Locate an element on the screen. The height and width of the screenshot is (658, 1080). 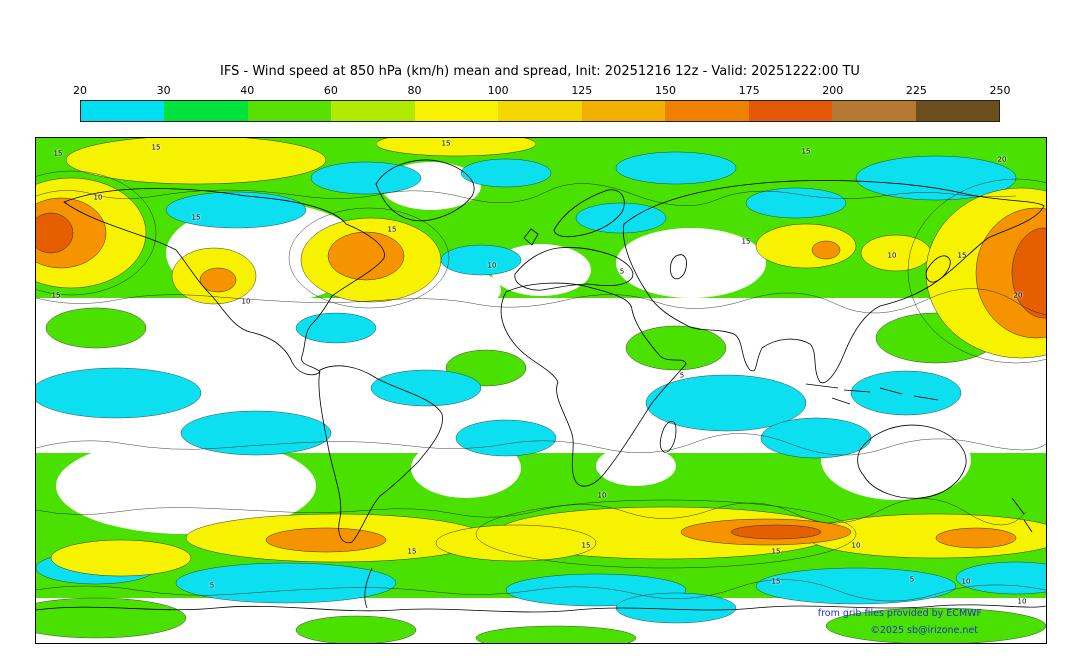
colorbar-tick-label: 60 is located at coordinates (330, 90).